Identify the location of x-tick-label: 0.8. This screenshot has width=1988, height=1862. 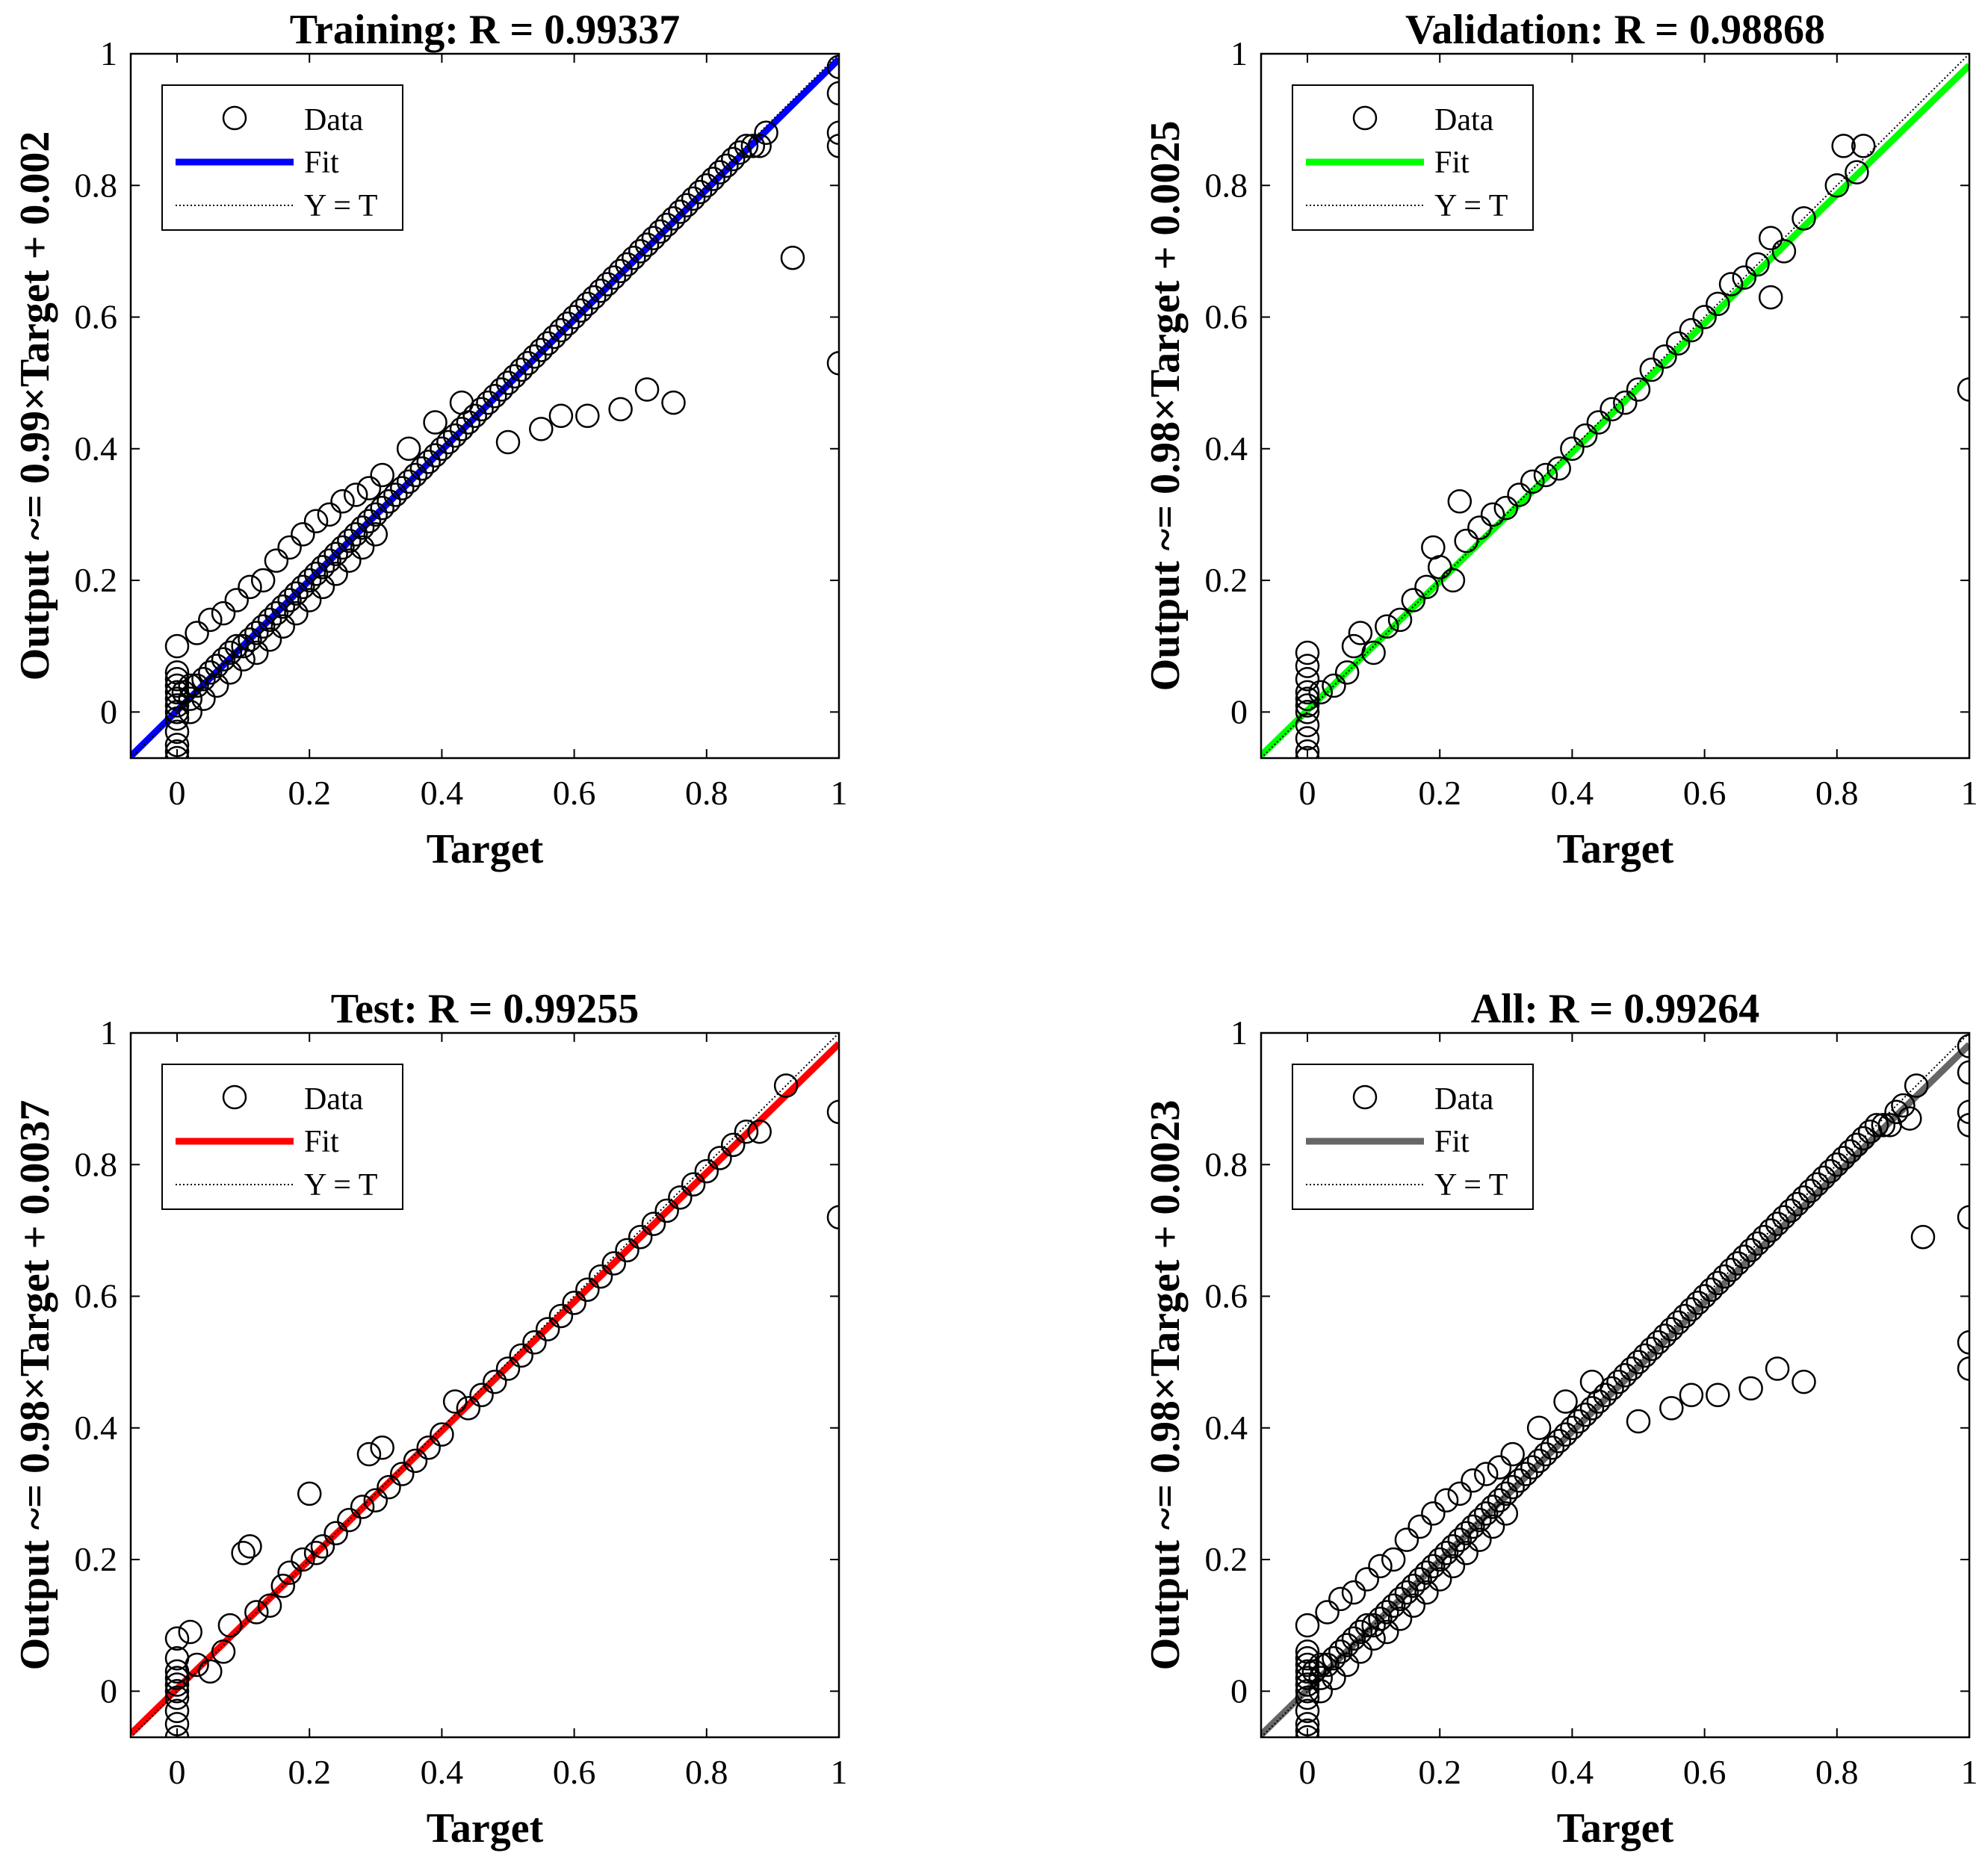
(1837, 793).